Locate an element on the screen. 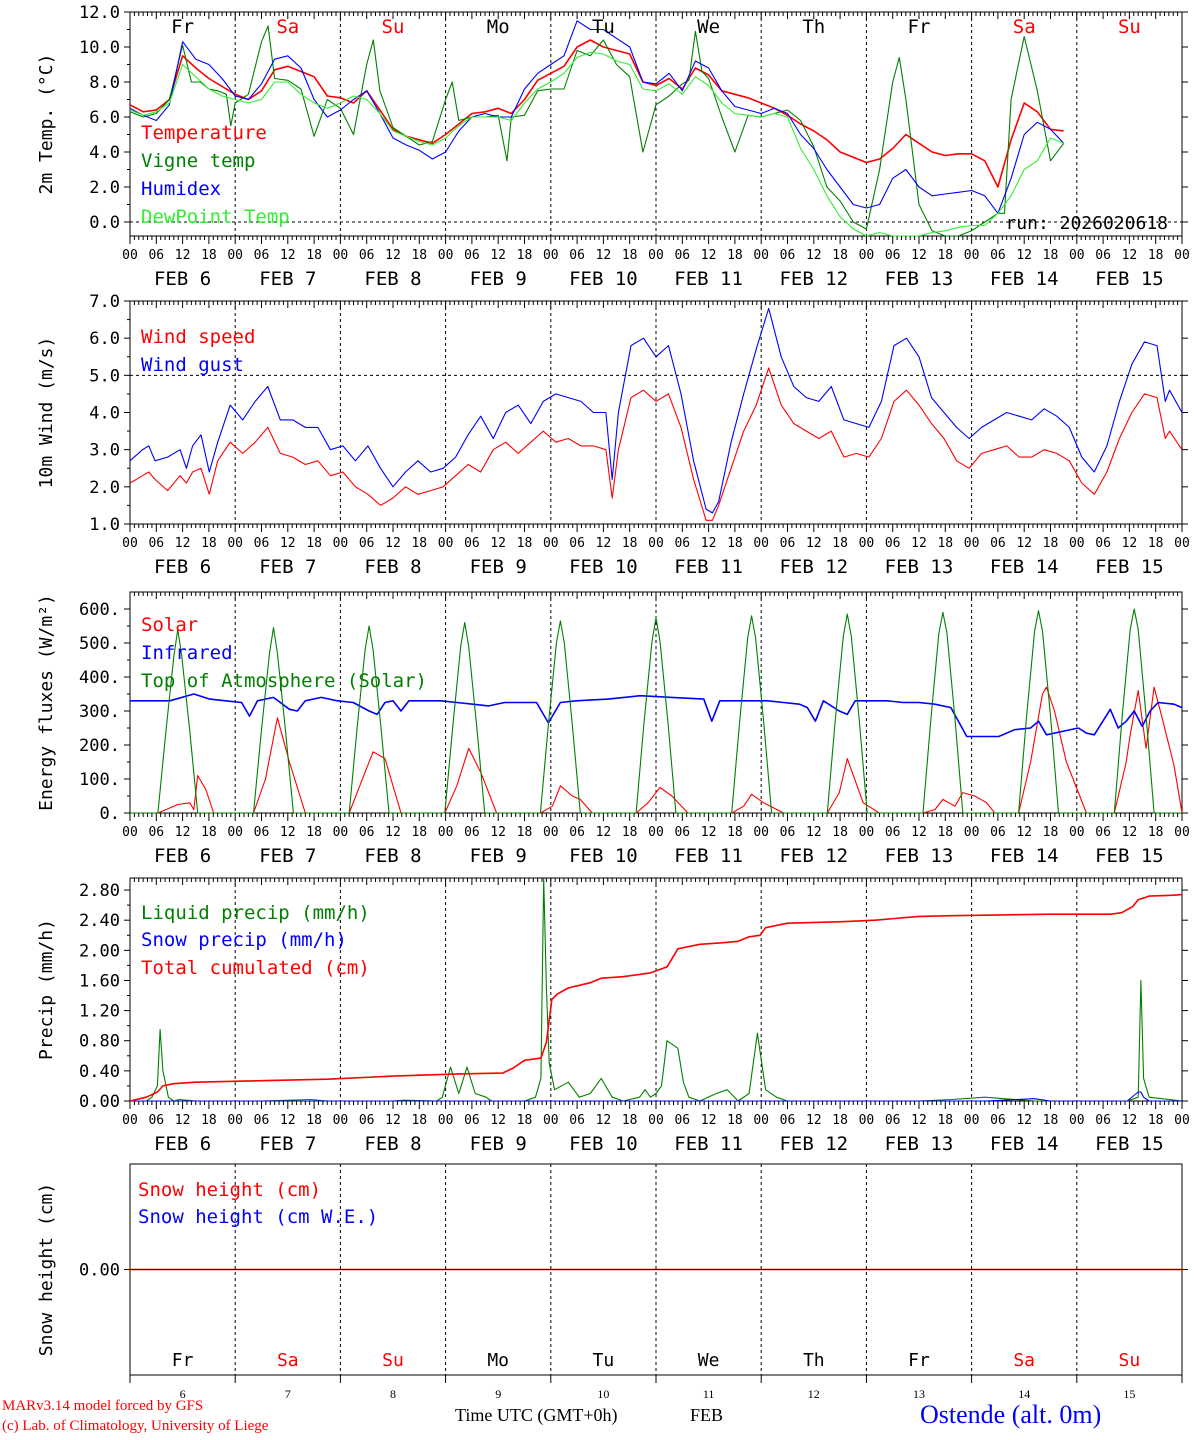  credit-line-1: MARv3.14 model forced by GFS is located at coordinates (103, 1406).